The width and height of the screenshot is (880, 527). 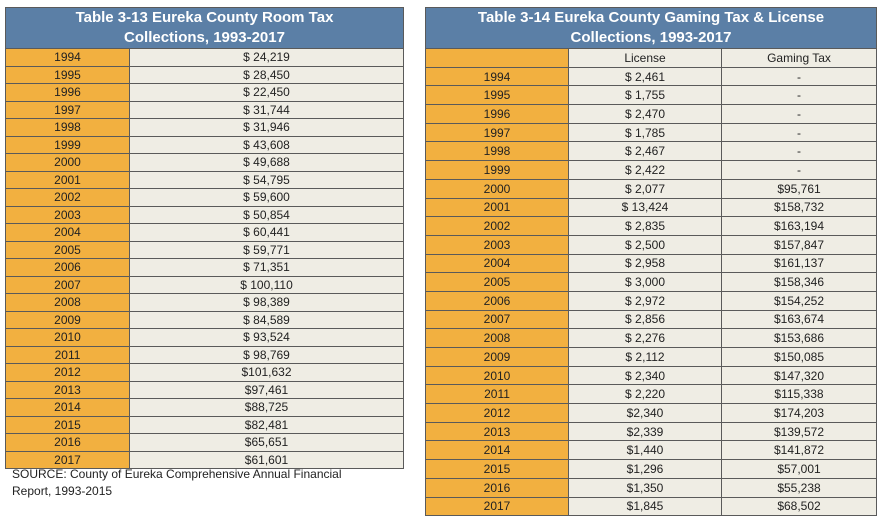 What do you see at coordinates (799, 76) in the screenshot?
I see `gaming-tax-value-cell: -` at bounding box center [799, 76].